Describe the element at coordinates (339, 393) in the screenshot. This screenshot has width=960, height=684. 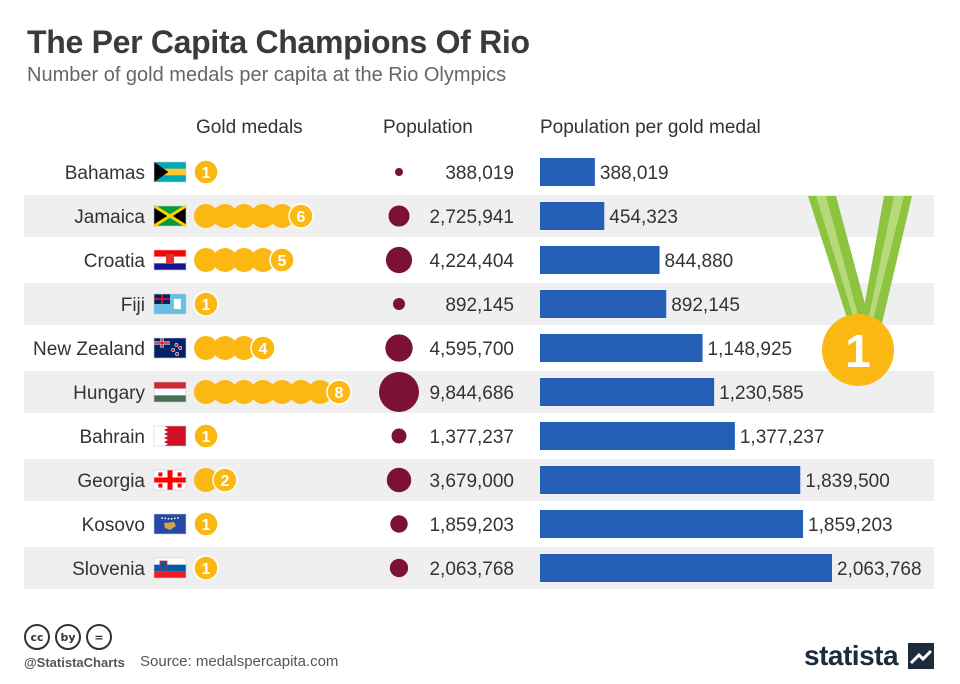
I see `gold-medal-count: 8` at that location.